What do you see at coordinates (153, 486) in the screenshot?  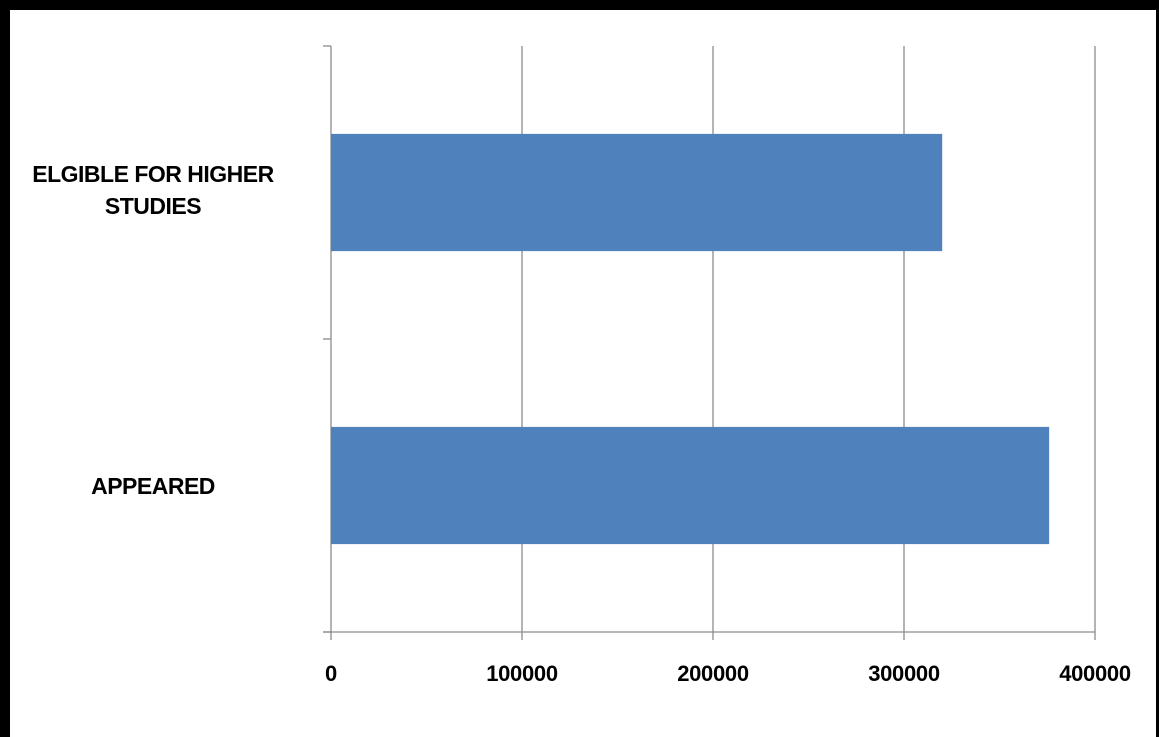 I see `category-label-appeared: APPEARED` at bounding box center [153, 486].